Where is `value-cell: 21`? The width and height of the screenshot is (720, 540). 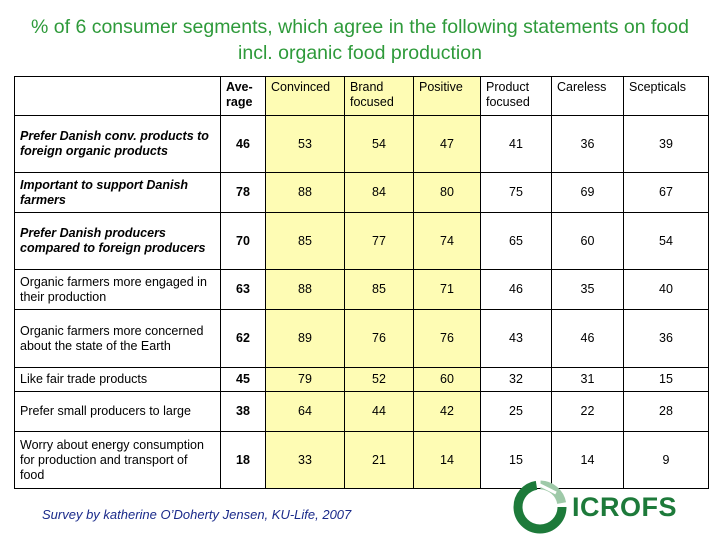 value-cell: 21 is located at coordinates (379, 460).